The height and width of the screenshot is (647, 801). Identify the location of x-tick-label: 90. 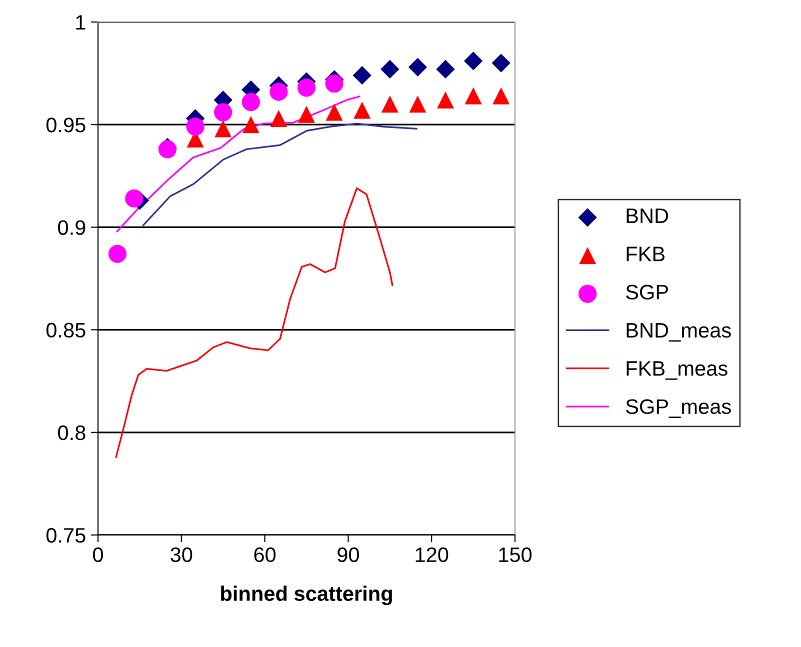
(348, 554).